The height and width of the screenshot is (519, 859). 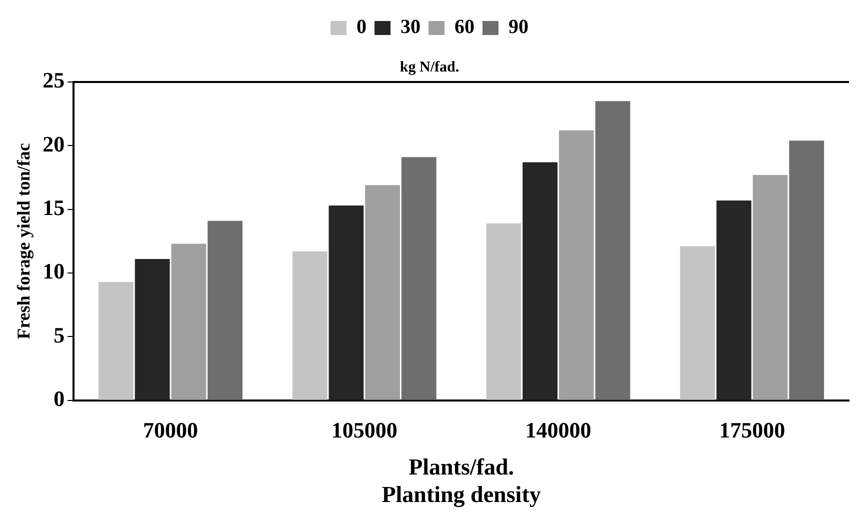 I want to click on x-tick-label: 70000, so click(x=170, y=429).